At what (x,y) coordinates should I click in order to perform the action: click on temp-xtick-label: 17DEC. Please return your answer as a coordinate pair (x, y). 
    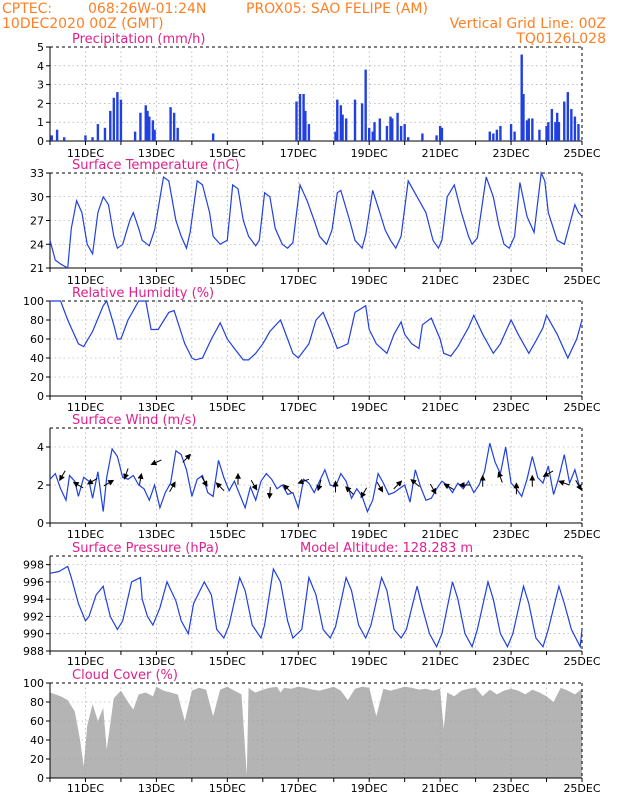
    Looking at the image, I should click on (298, 280).